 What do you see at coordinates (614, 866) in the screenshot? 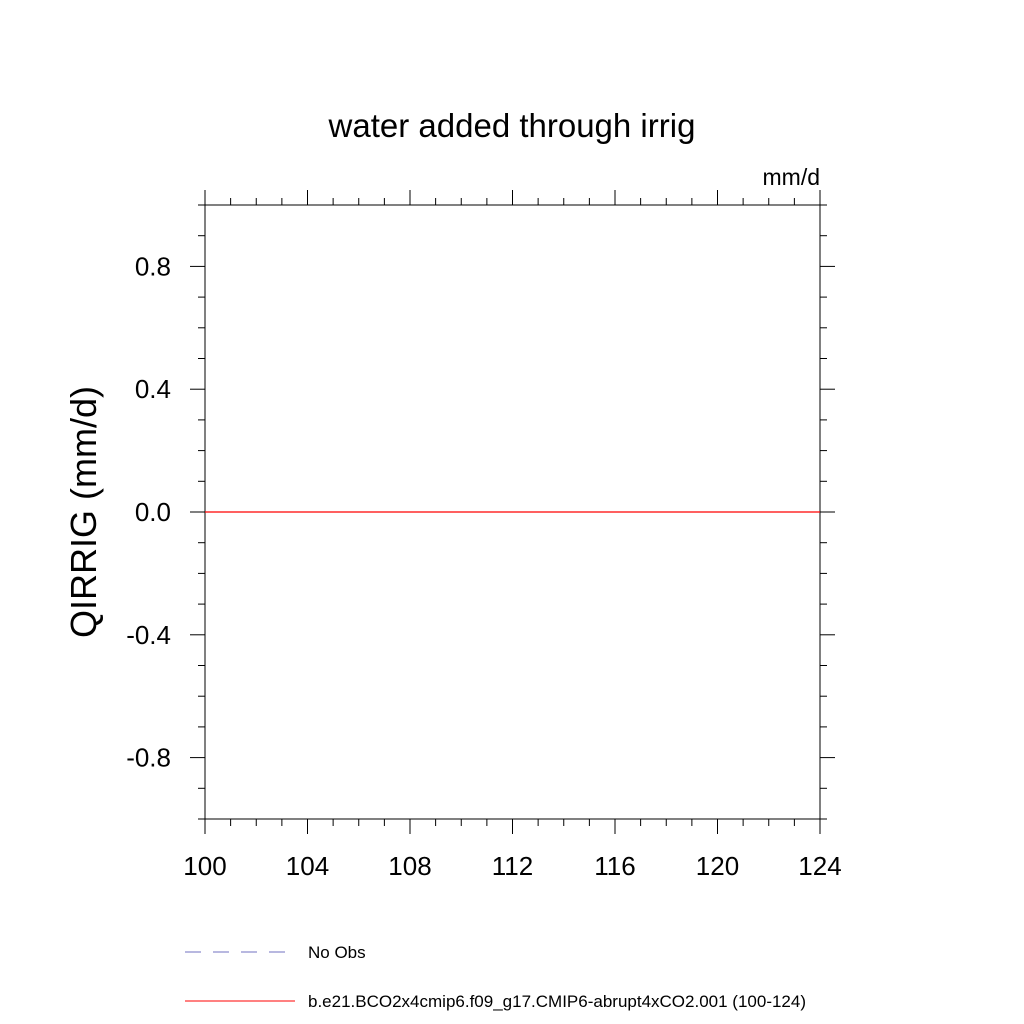
I see `x-tick-label: 116` at bounding box center [614, 866].